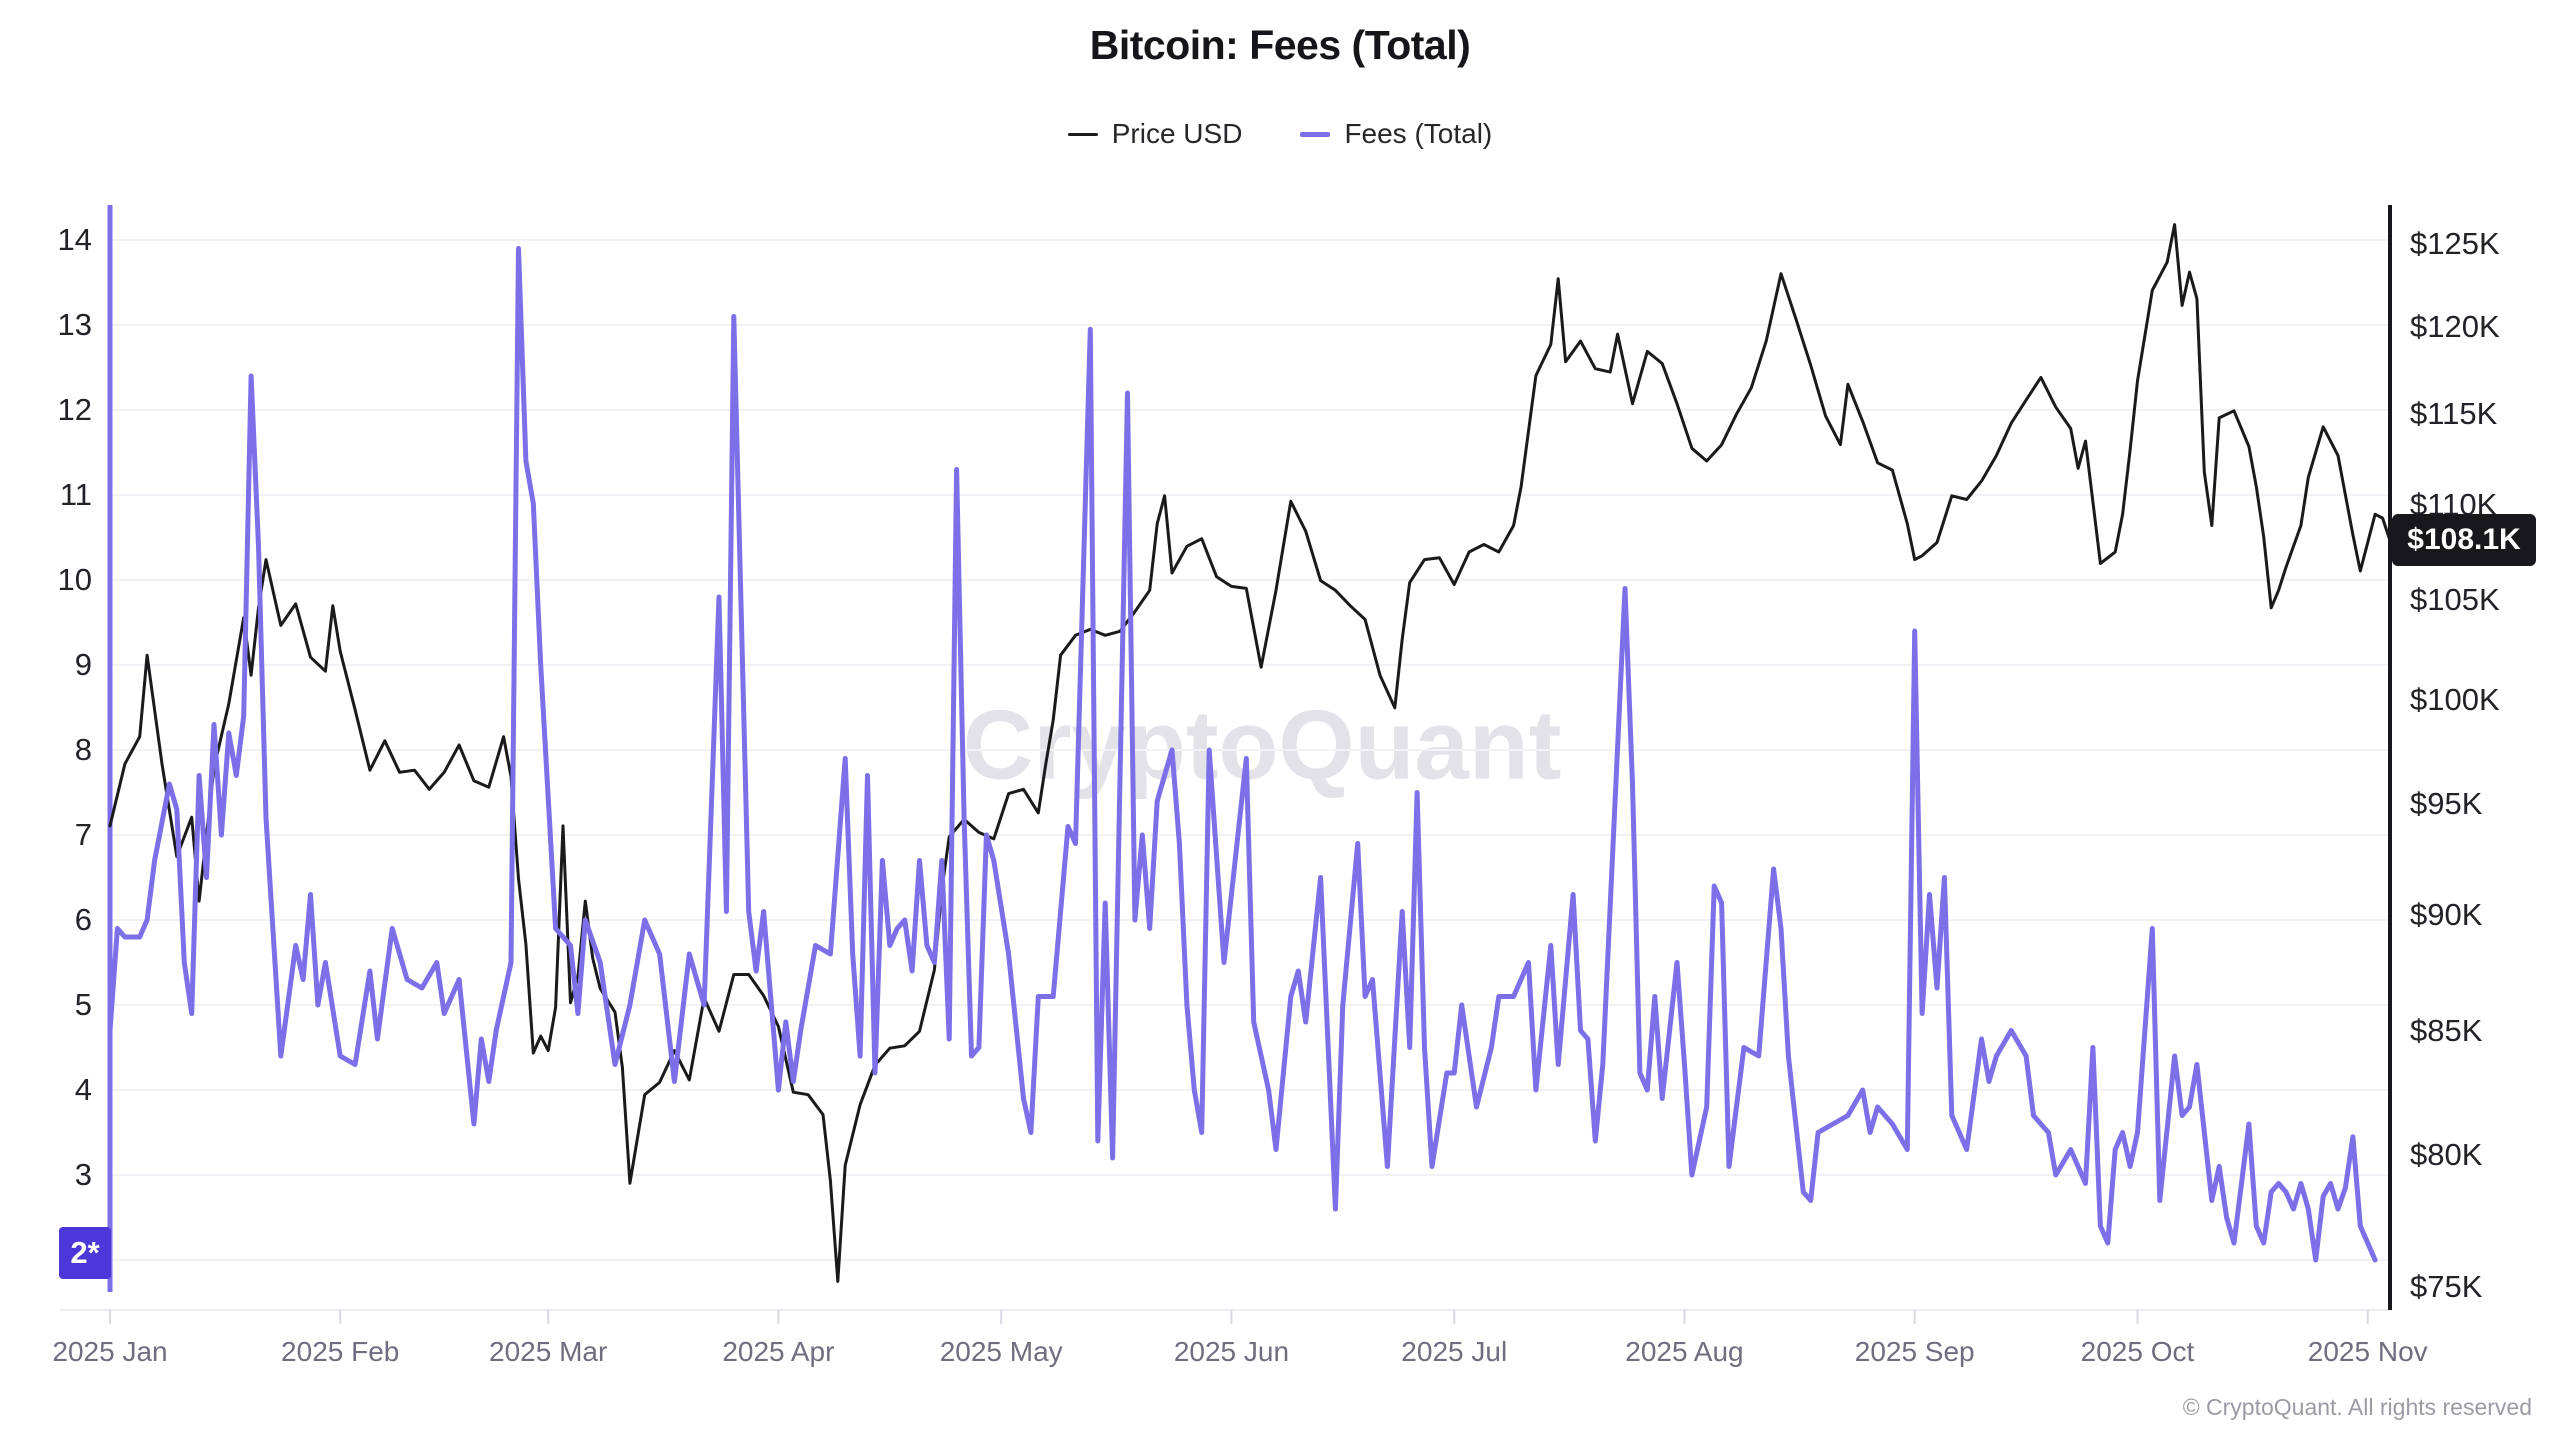  I want to click on y-axis-left-label: 10, so click(74, 579).